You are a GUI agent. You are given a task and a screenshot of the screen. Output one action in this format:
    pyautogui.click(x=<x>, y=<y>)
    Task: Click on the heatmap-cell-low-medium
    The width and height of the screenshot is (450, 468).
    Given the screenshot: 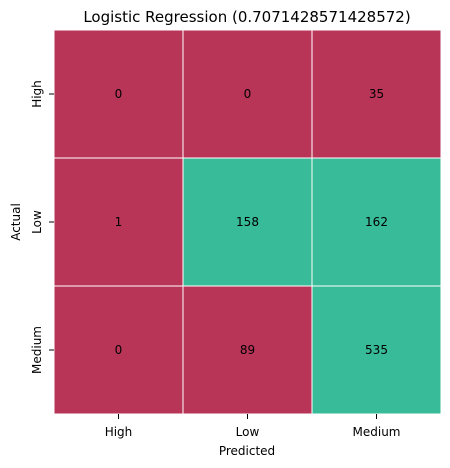 What is the action you would take?
    pyautogui.click(x=376, y=222)
    